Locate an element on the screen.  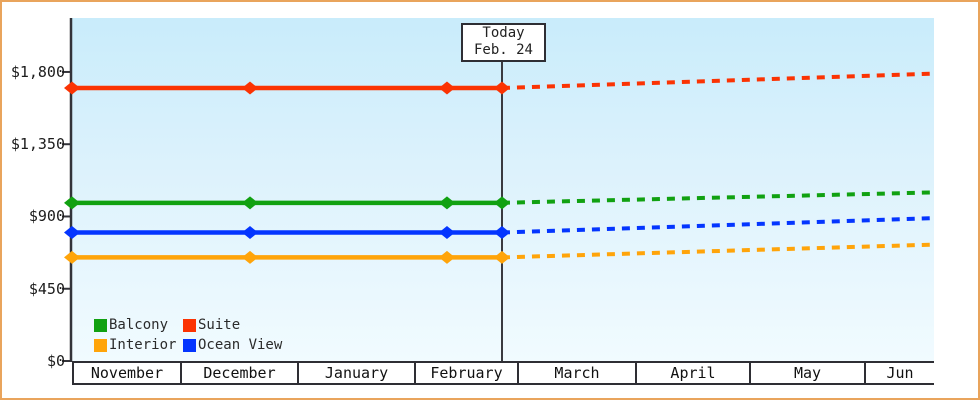
today-vertical-line is located at coordinates (501, 211).